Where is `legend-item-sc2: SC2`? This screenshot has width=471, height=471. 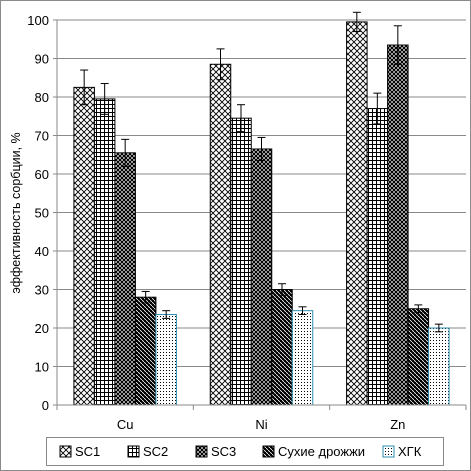
legend-item-sc2: SC2 is located at coordinates (147, 451).